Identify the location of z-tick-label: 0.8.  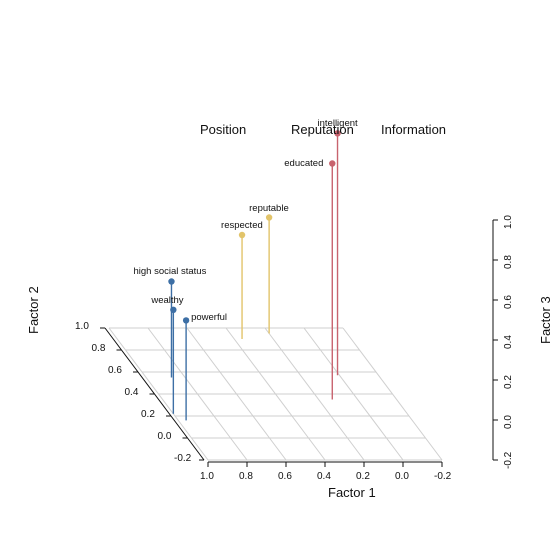
(508, 262).